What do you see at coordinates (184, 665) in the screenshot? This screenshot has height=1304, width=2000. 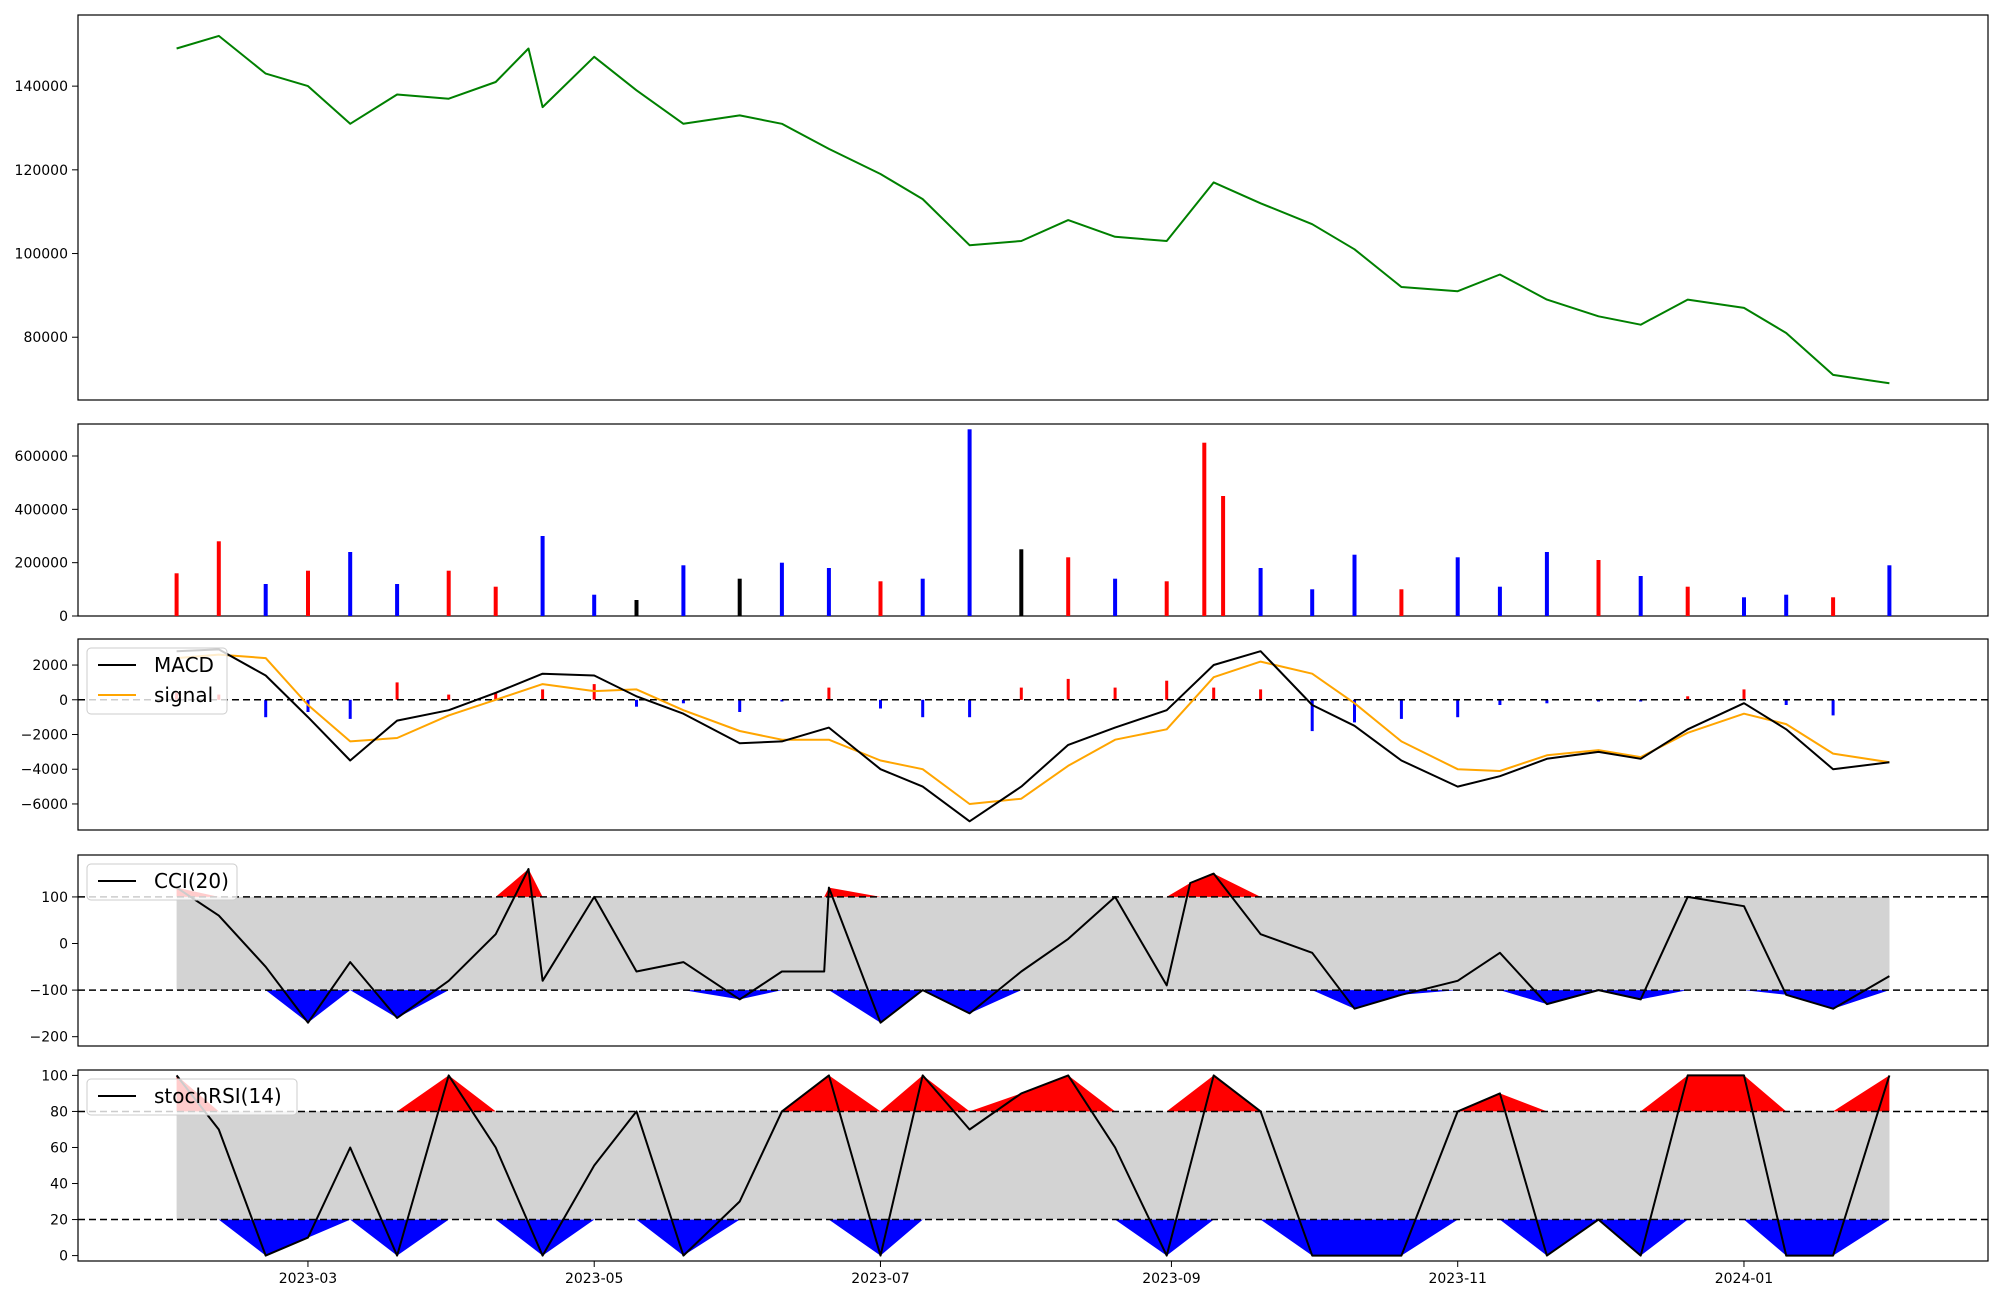 I see `macd-legend-label: MACD` at bounding box center [184, 665].